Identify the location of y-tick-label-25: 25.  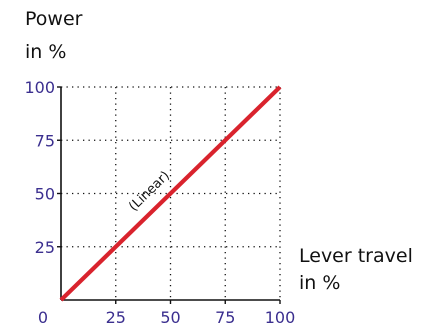
(45, 247).